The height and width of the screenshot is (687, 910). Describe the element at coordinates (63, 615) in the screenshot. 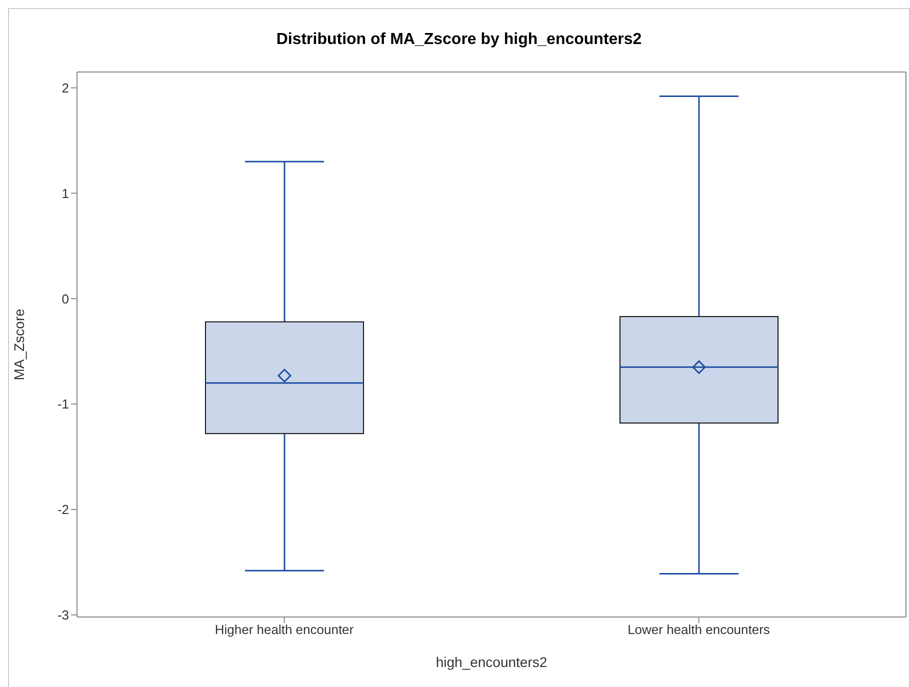

I see `y-tick-label: -3` at that location.